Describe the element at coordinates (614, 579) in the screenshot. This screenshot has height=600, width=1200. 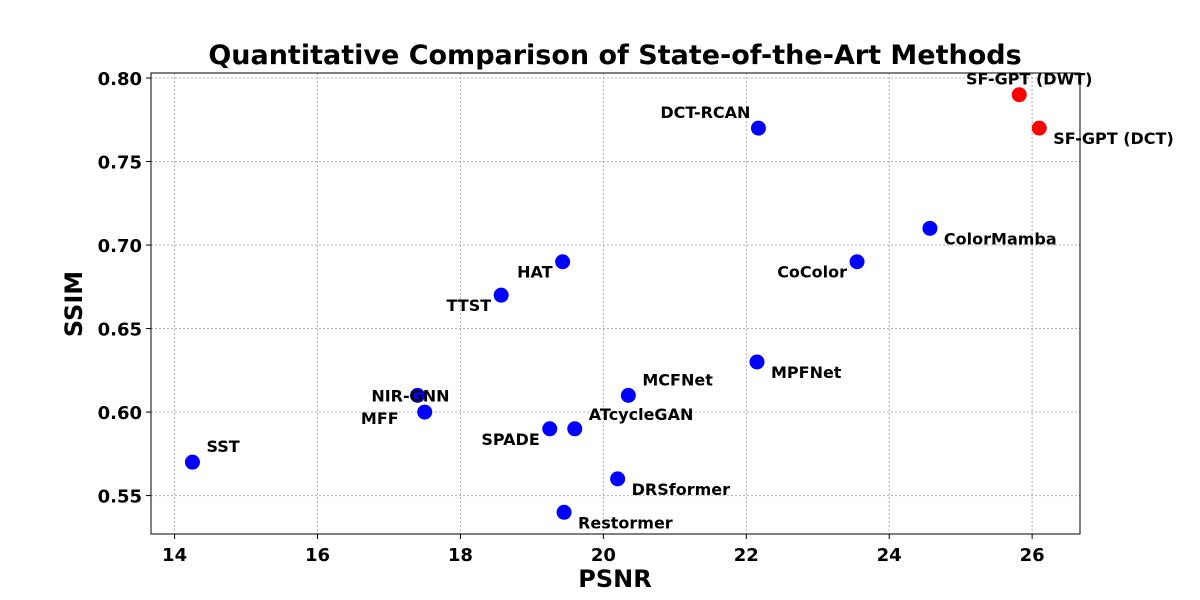
I see `x-axis-label: PSNR` at that location.